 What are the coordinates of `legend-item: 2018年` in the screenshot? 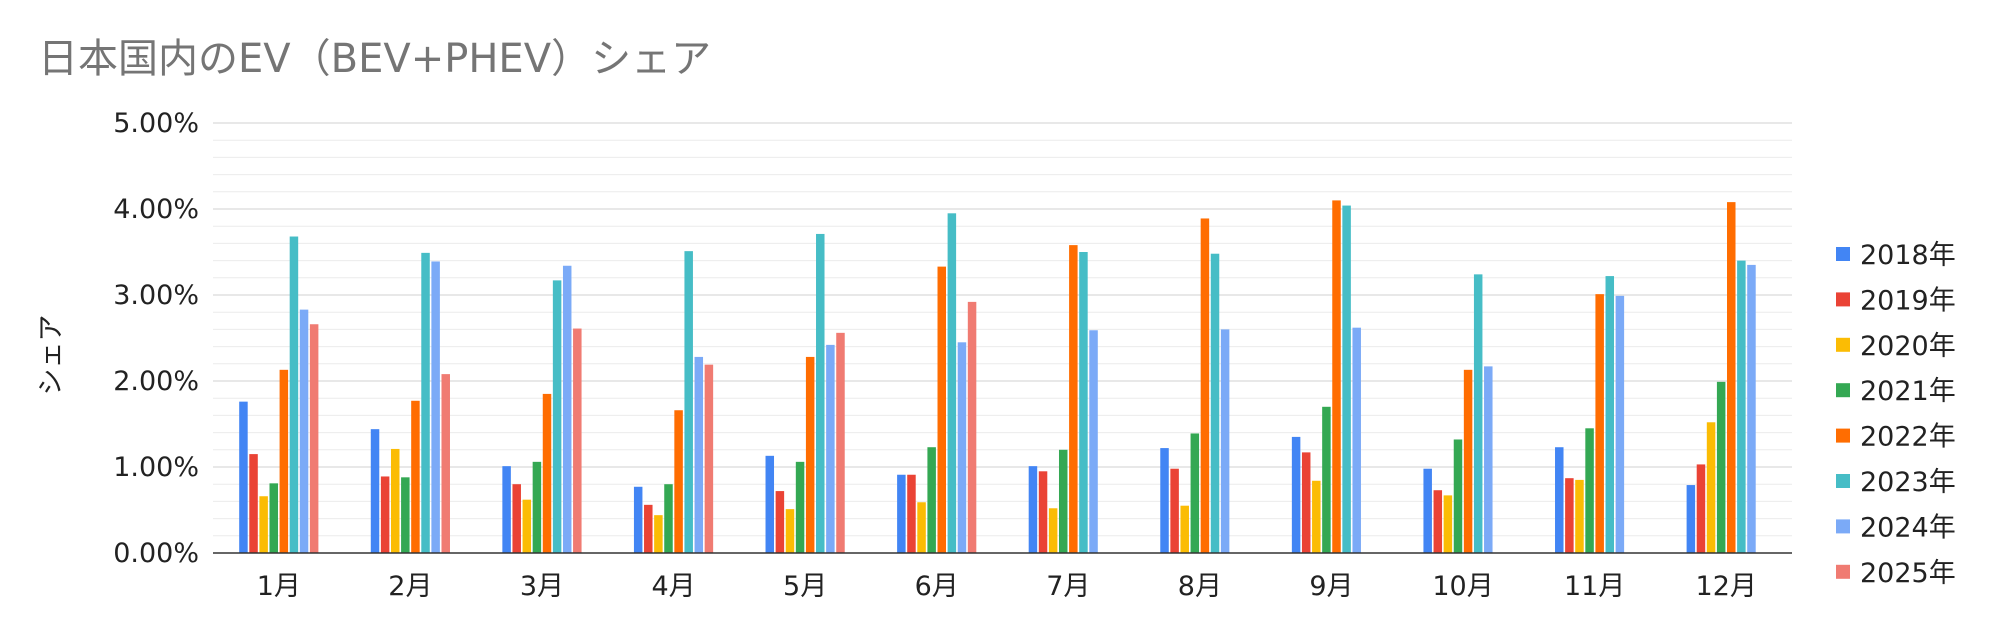 It's located at (1896, 255).